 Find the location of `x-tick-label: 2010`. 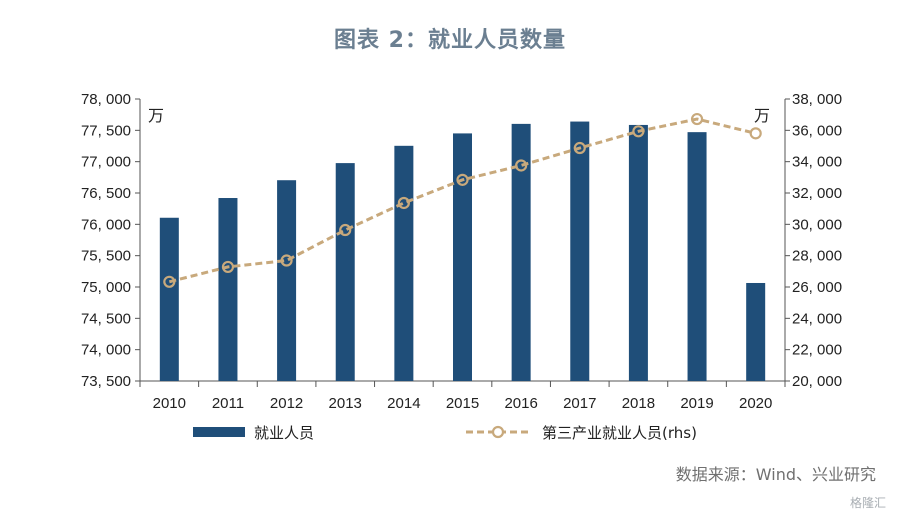

x-tick-label: 2010 is located at coordinates (169, 403).